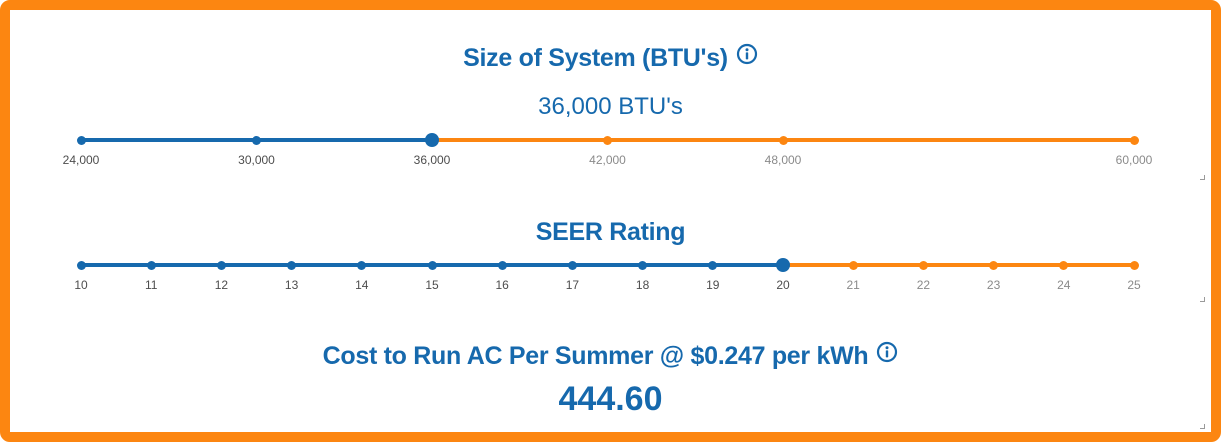 This screenshot has height=442, width=1221. Describe the element at coordinates (607, 160) in the screenshot. I see `slider-tick-label: 42,000` at that location.